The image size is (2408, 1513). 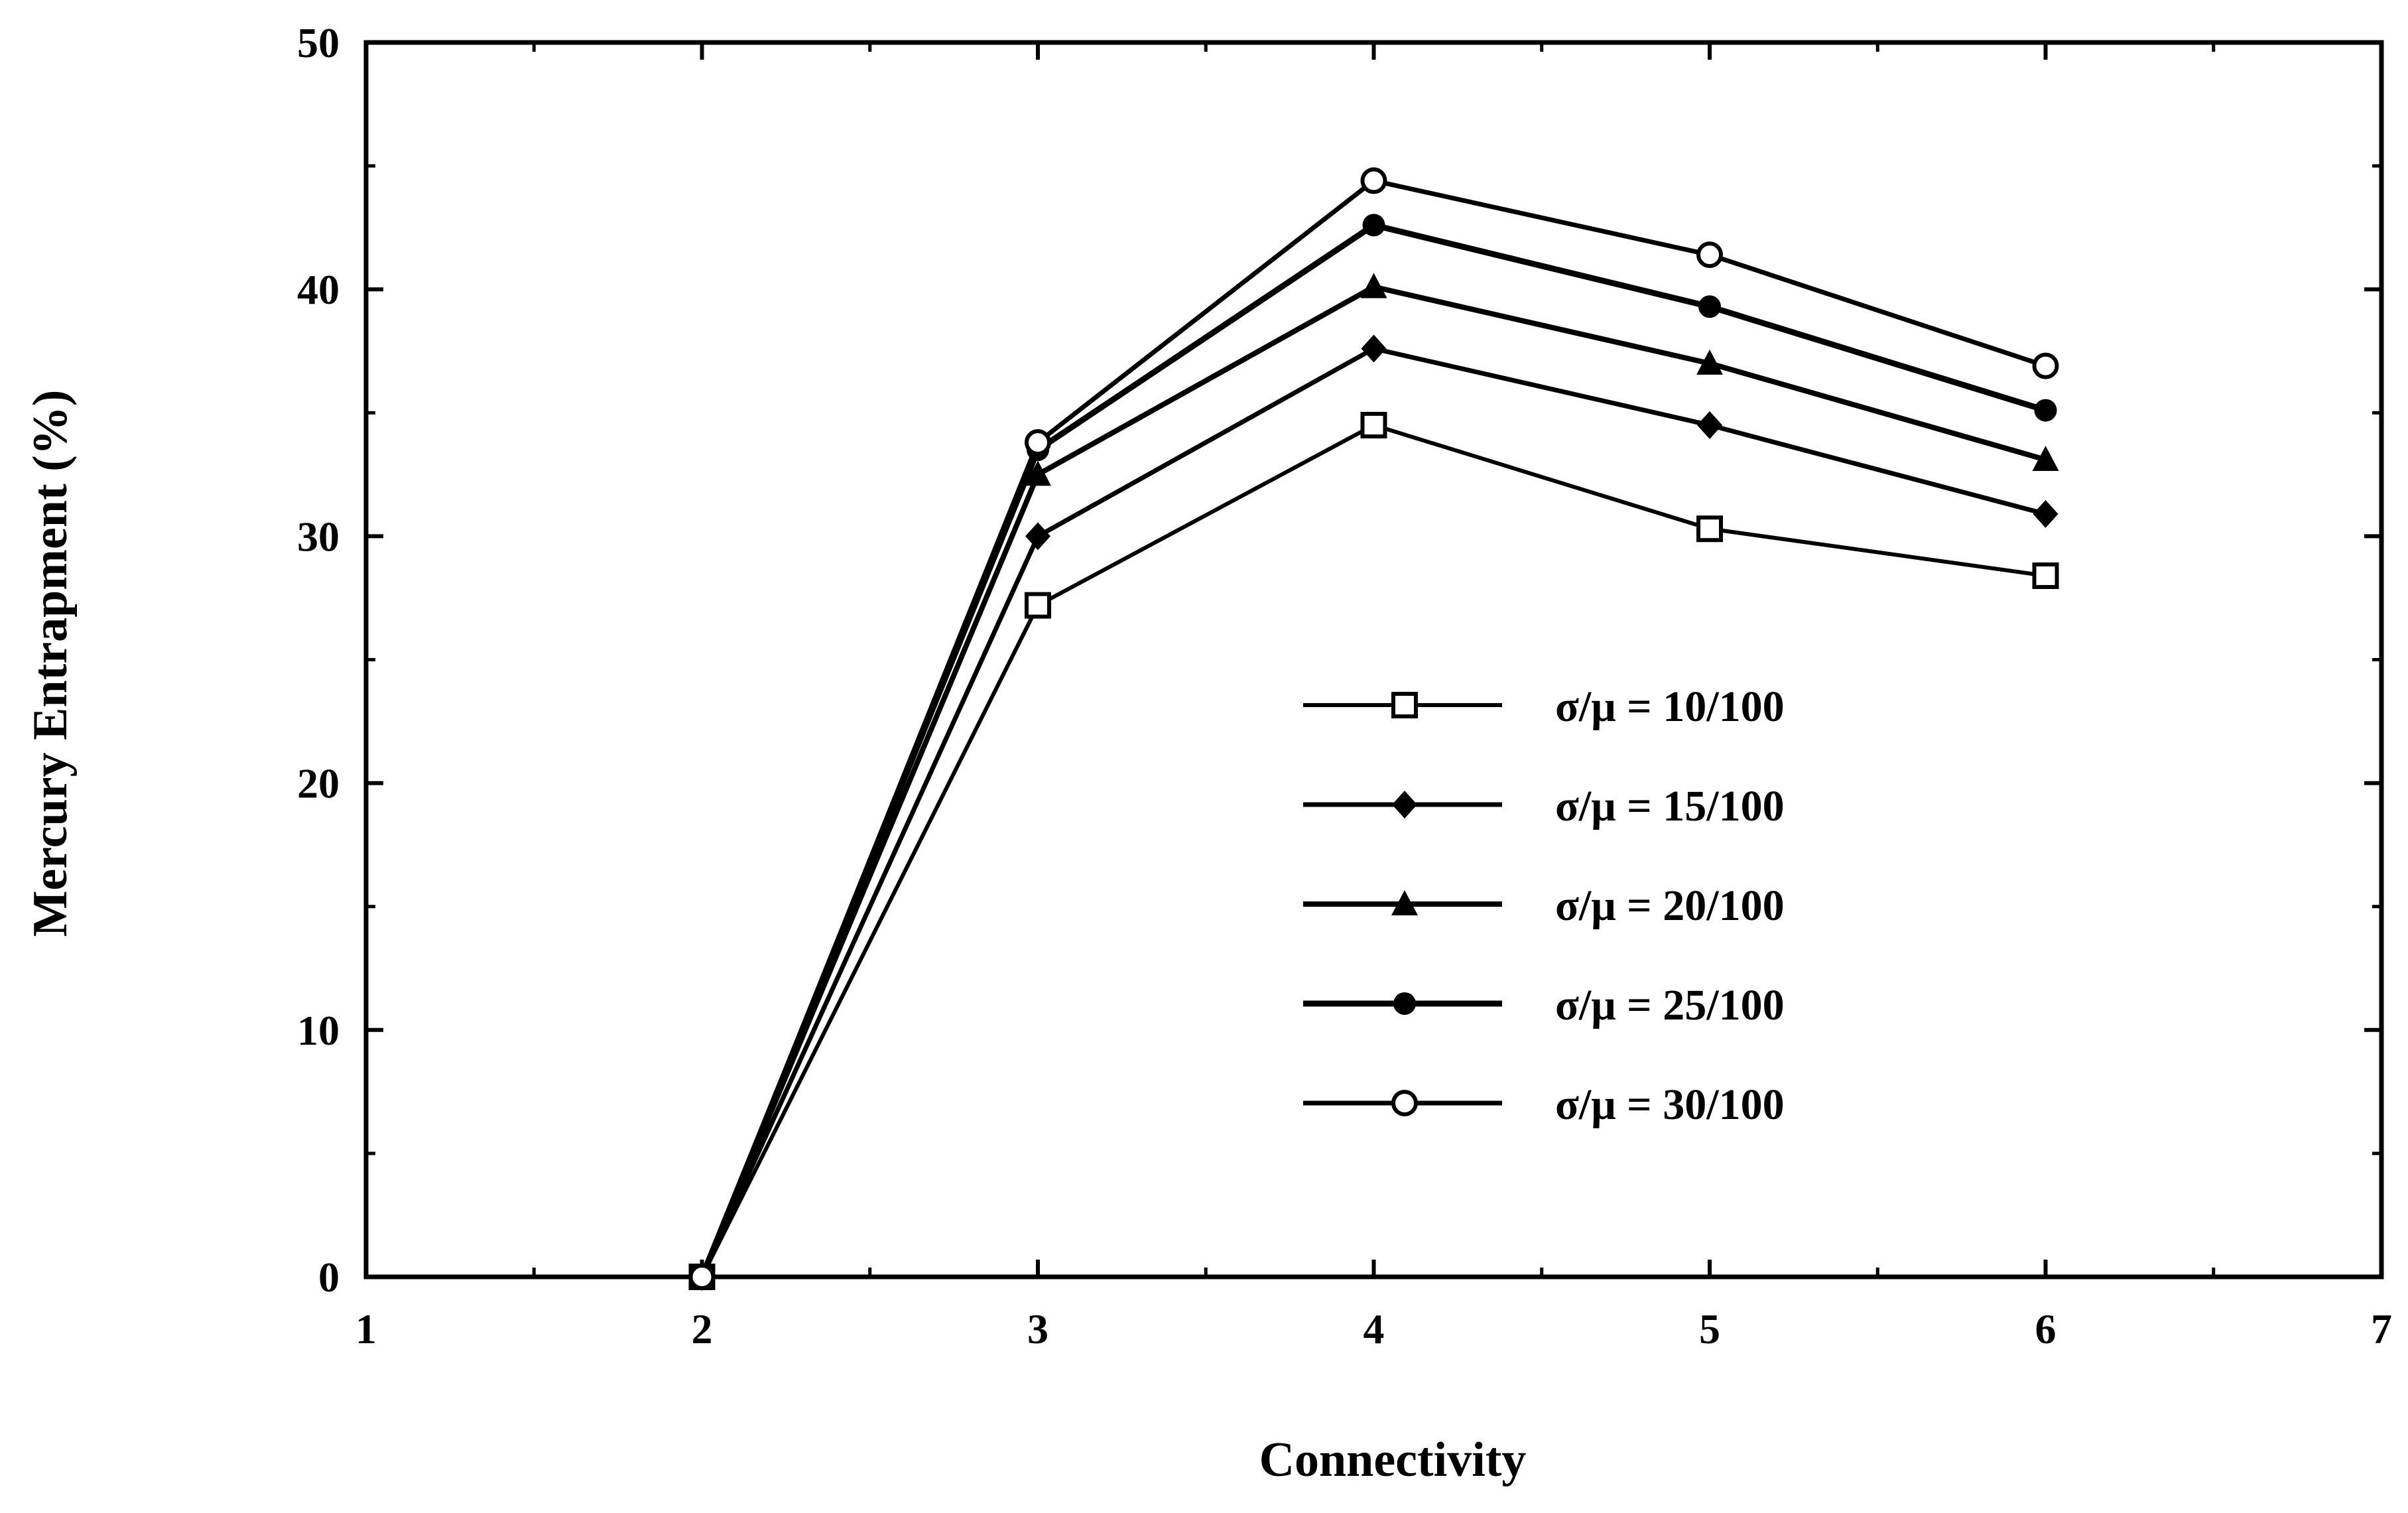 What do you see at coordinates (1393, 1460) in the screenshot?
I see `x-axis-title: Connectivity` at bounding box center [1393, 1460].